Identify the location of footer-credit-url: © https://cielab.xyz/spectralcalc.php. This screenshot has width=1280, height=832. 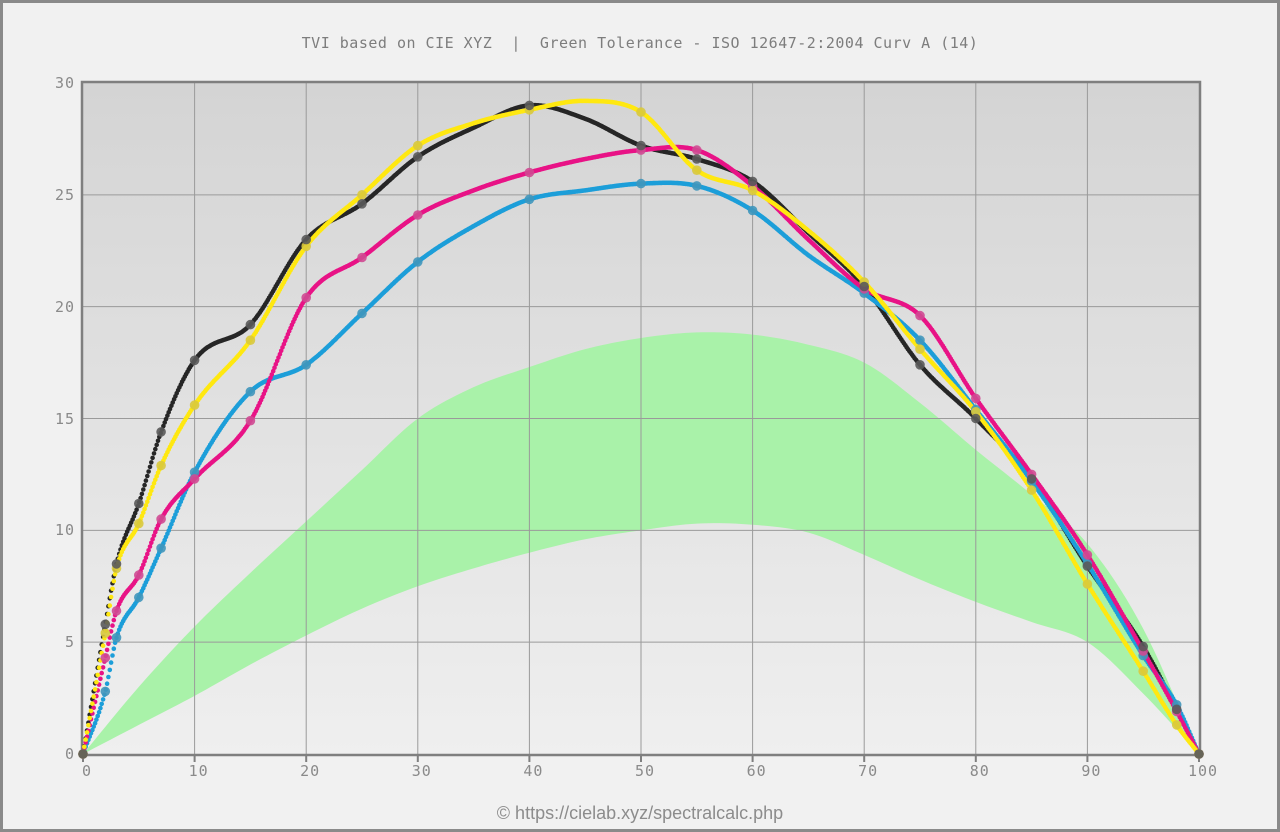
(640, 813).